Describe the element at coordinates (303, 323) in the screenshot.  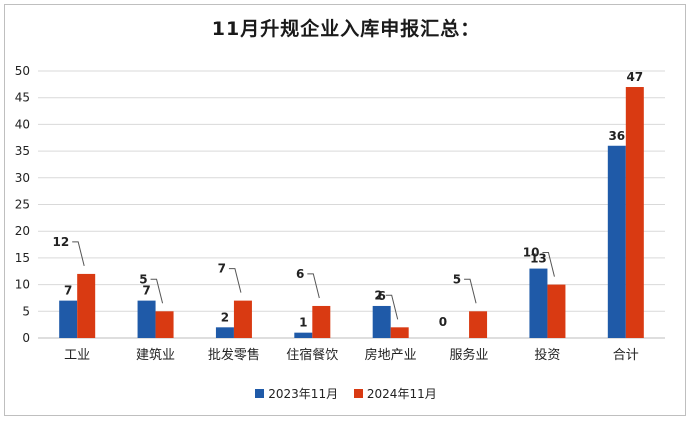
I see `data-label-series-1: 1` at that location.